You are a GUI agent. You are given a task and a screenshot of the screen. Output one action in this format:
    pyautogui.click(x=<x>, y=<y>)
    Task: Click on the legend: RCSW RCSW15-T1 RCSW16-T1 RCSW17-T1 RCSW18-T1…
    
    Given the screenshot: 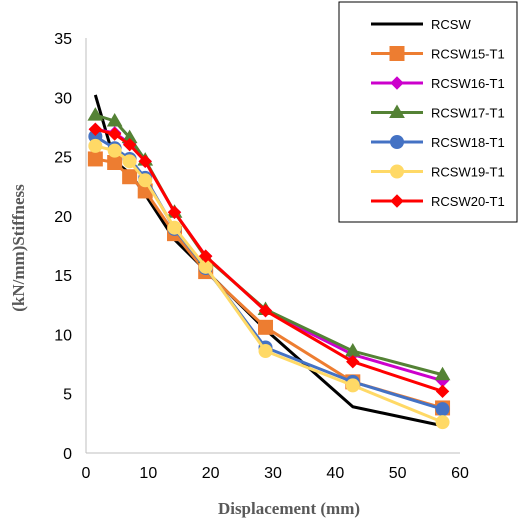 What is the action you would take?
    pyautogui.click(x=428, y=112)
    